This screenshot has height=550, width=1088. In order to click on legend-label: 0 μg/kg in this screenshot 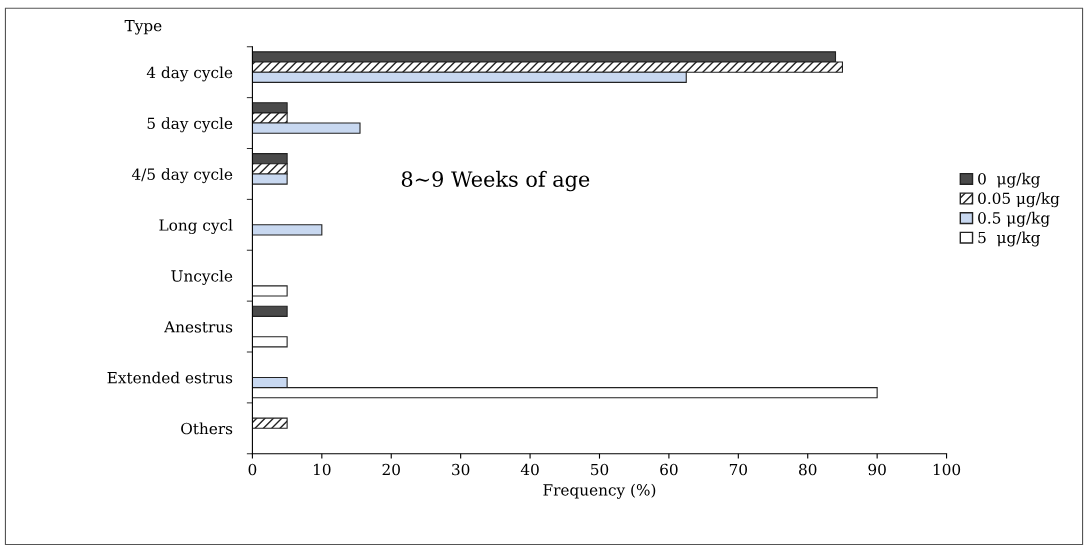, I will do `click(1009, 180)`.